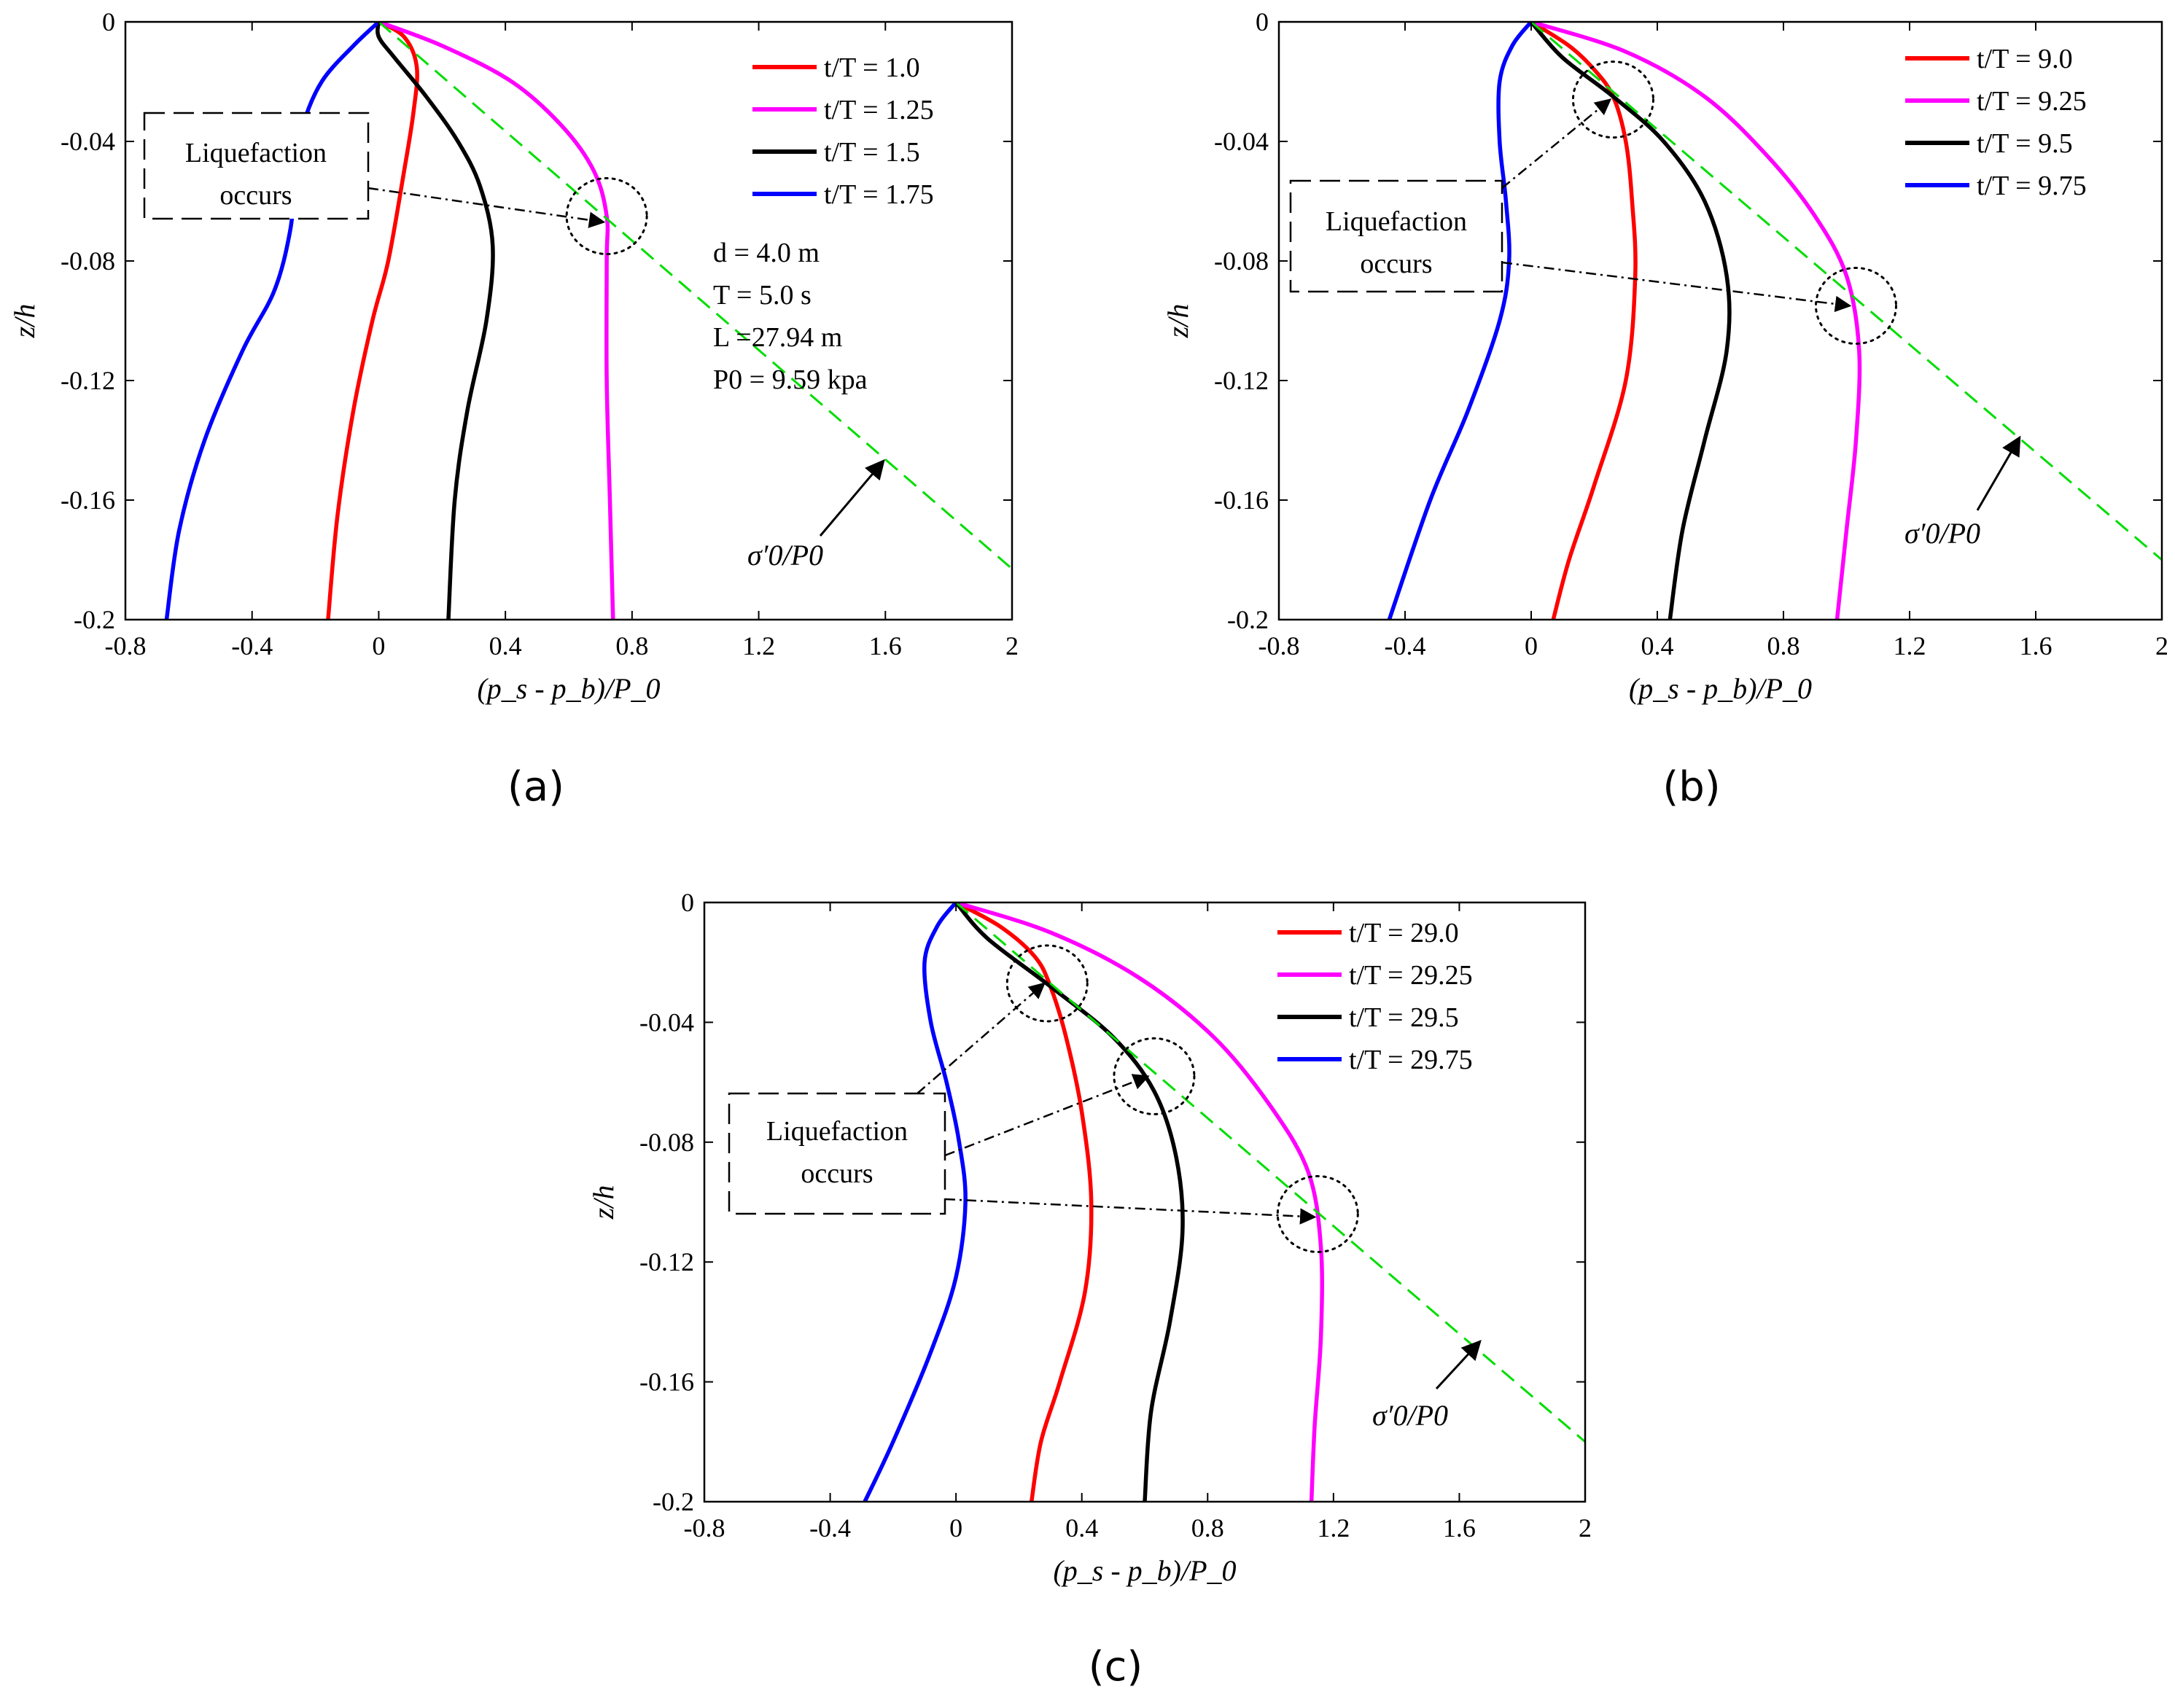 The image size is (2175, 1708). What do you see at coordinates (2032, 101) in the screenshot?
I see `legend-label: t/T = 9.25` at bounding box center [2032, 101].